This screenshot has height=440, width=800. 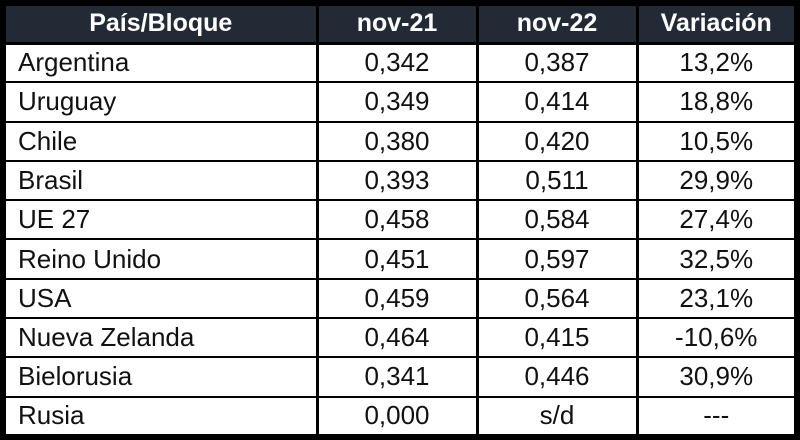 I want to click on value-cell: 13,2%, so click(x=717, y=62).